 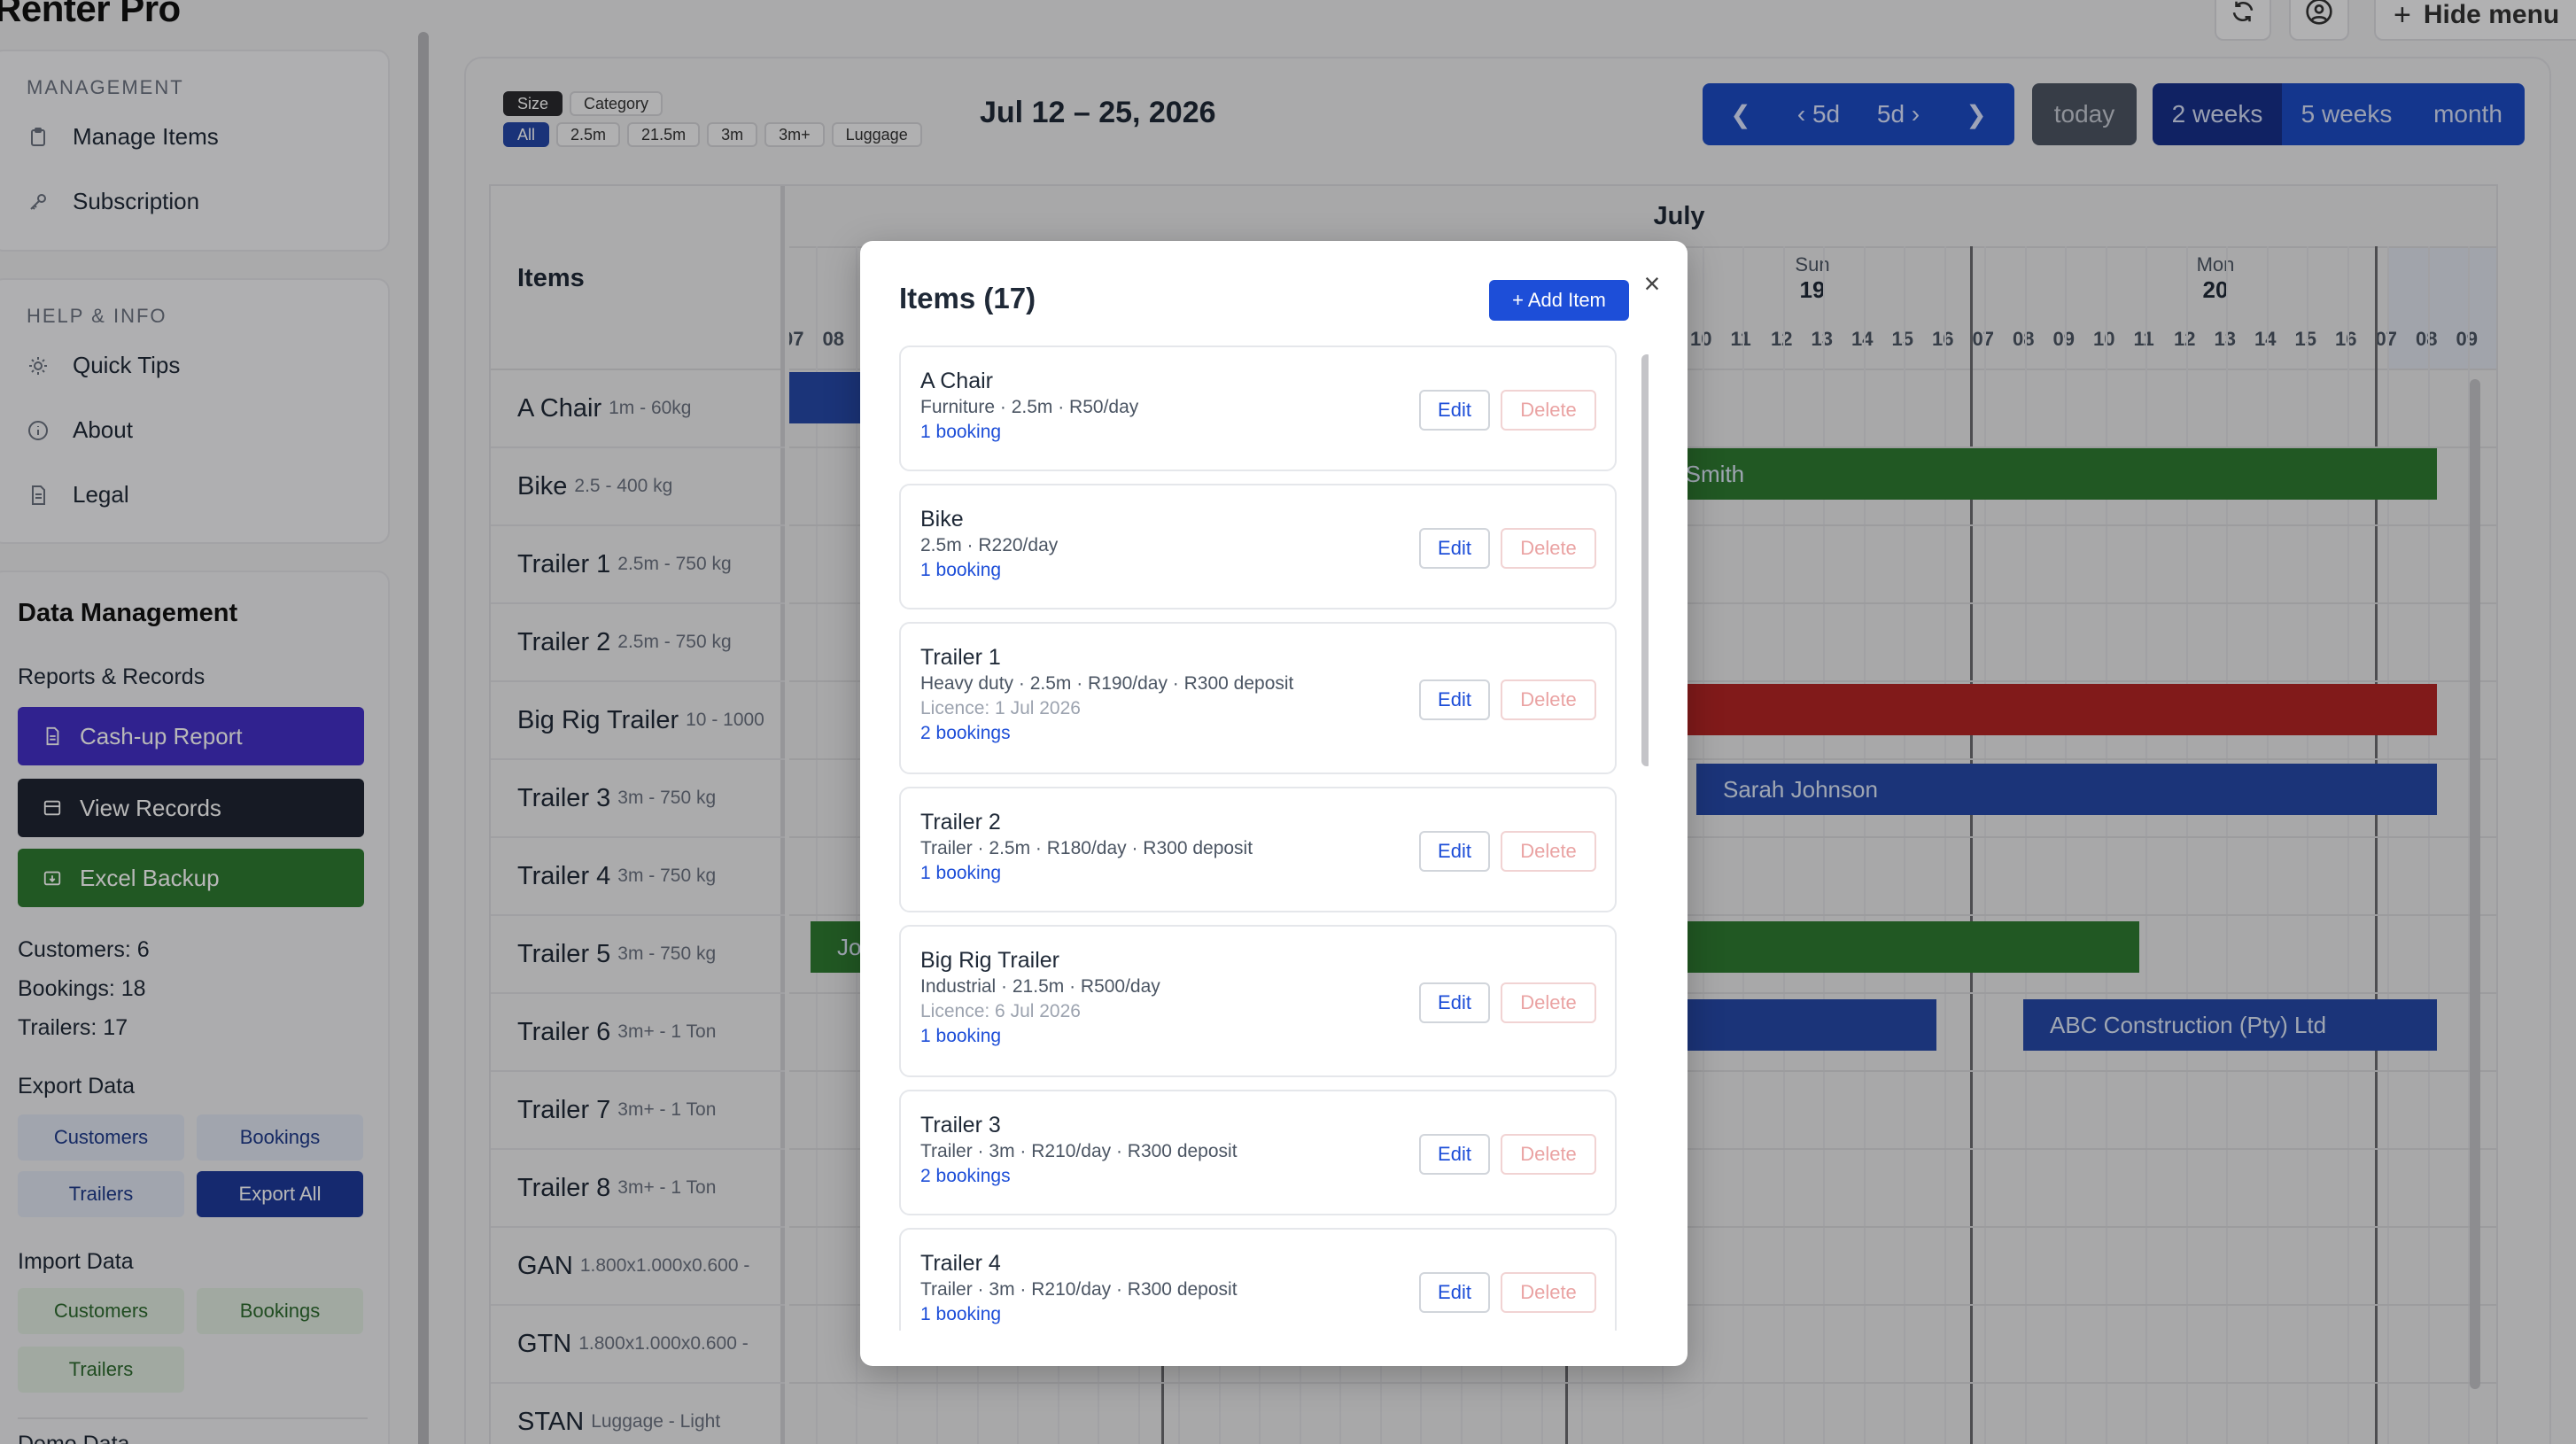 What do you see at coordinates (989, 545) in the screenshot?
I see `item-meta: 2.5m · R220/day` at bounding box center [989, 545].